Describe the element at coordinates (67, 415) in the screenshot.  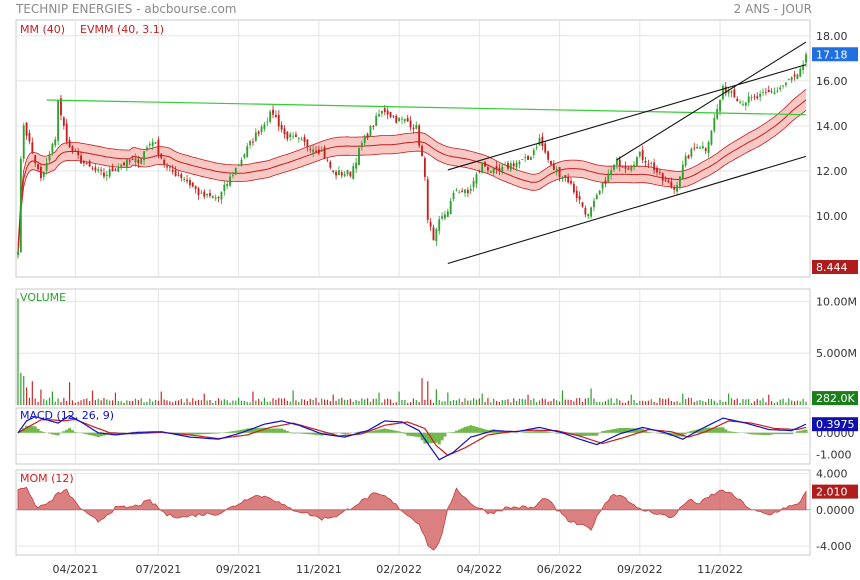
I see `legend-macd: MACD (12, 26, 9)` at that location.